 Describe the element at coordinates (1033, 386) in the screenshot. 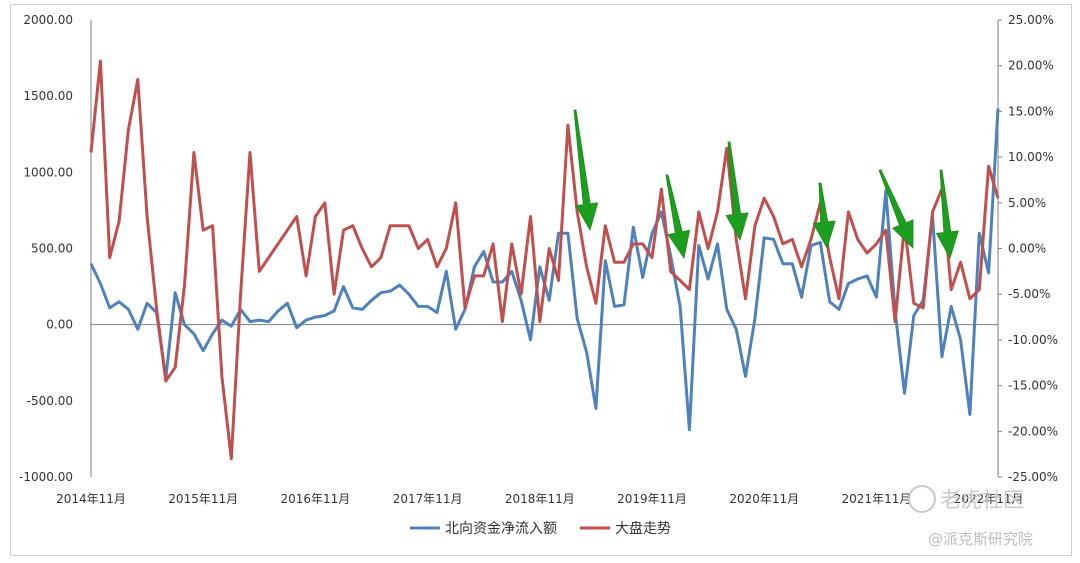

I see `right-tick-label: -15.00%` at that location.